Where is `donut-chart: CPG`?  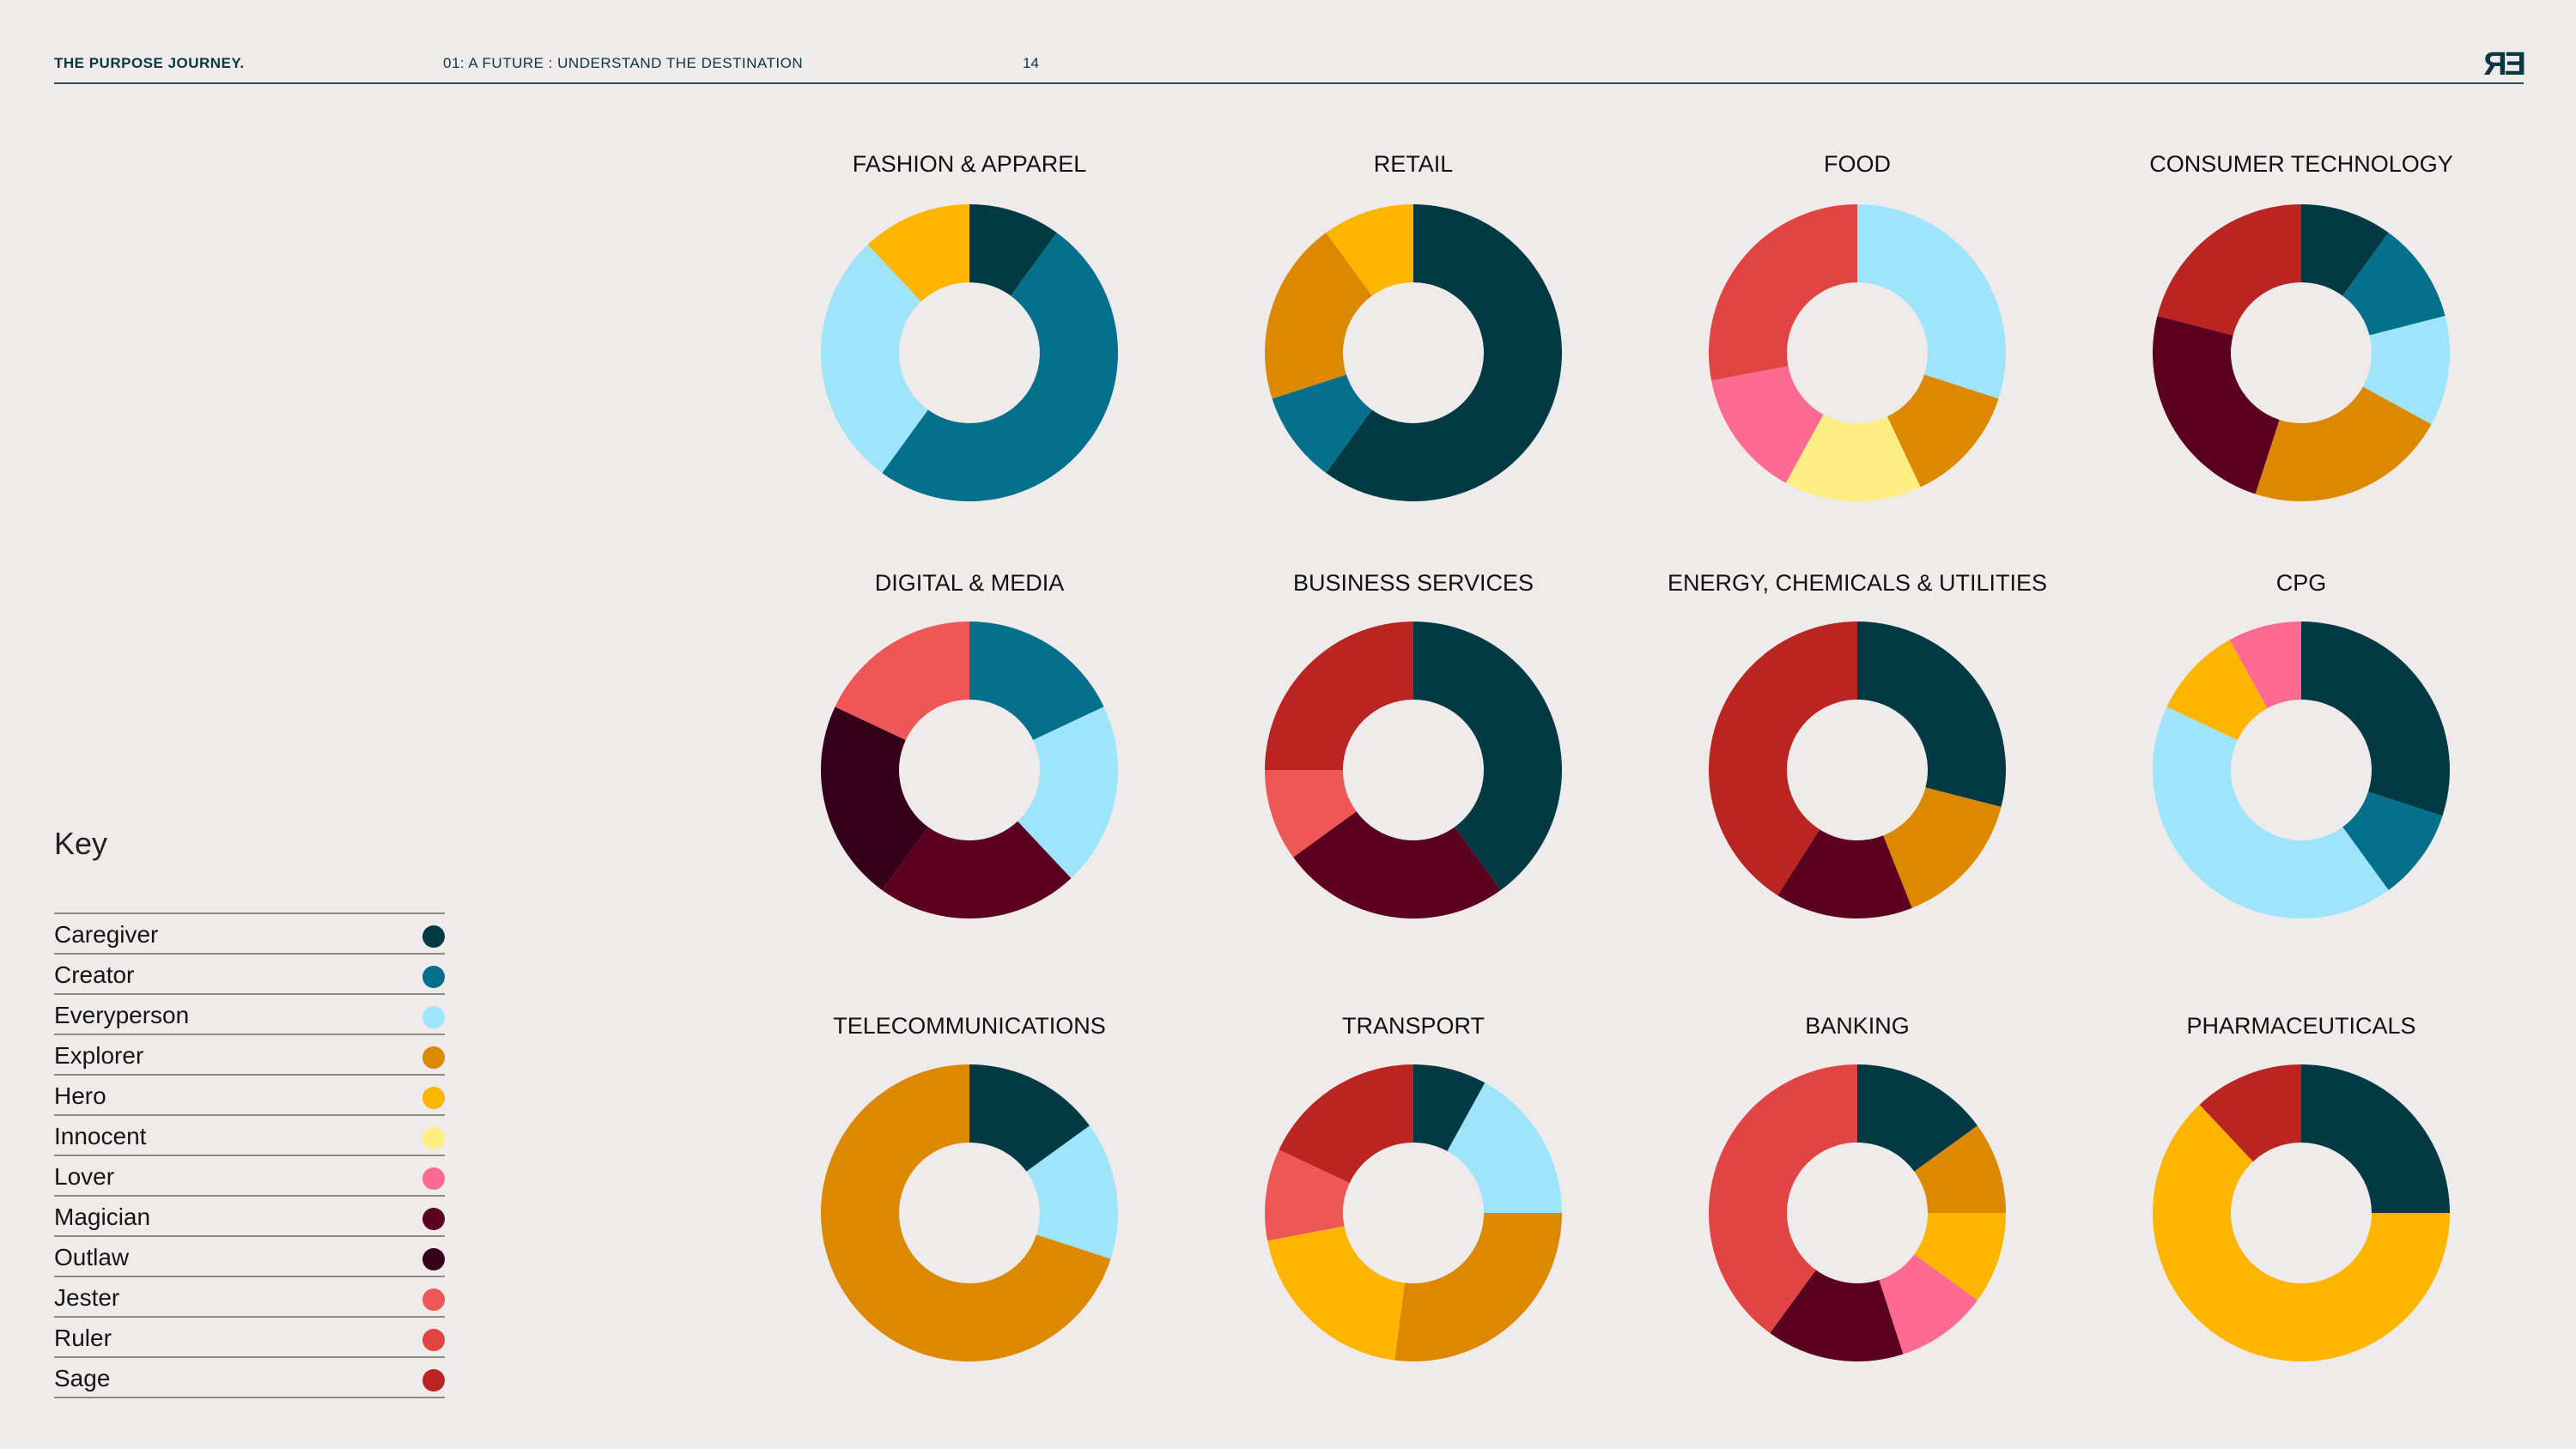 donut-chart: CPG is located at coordinates (2301, 744).